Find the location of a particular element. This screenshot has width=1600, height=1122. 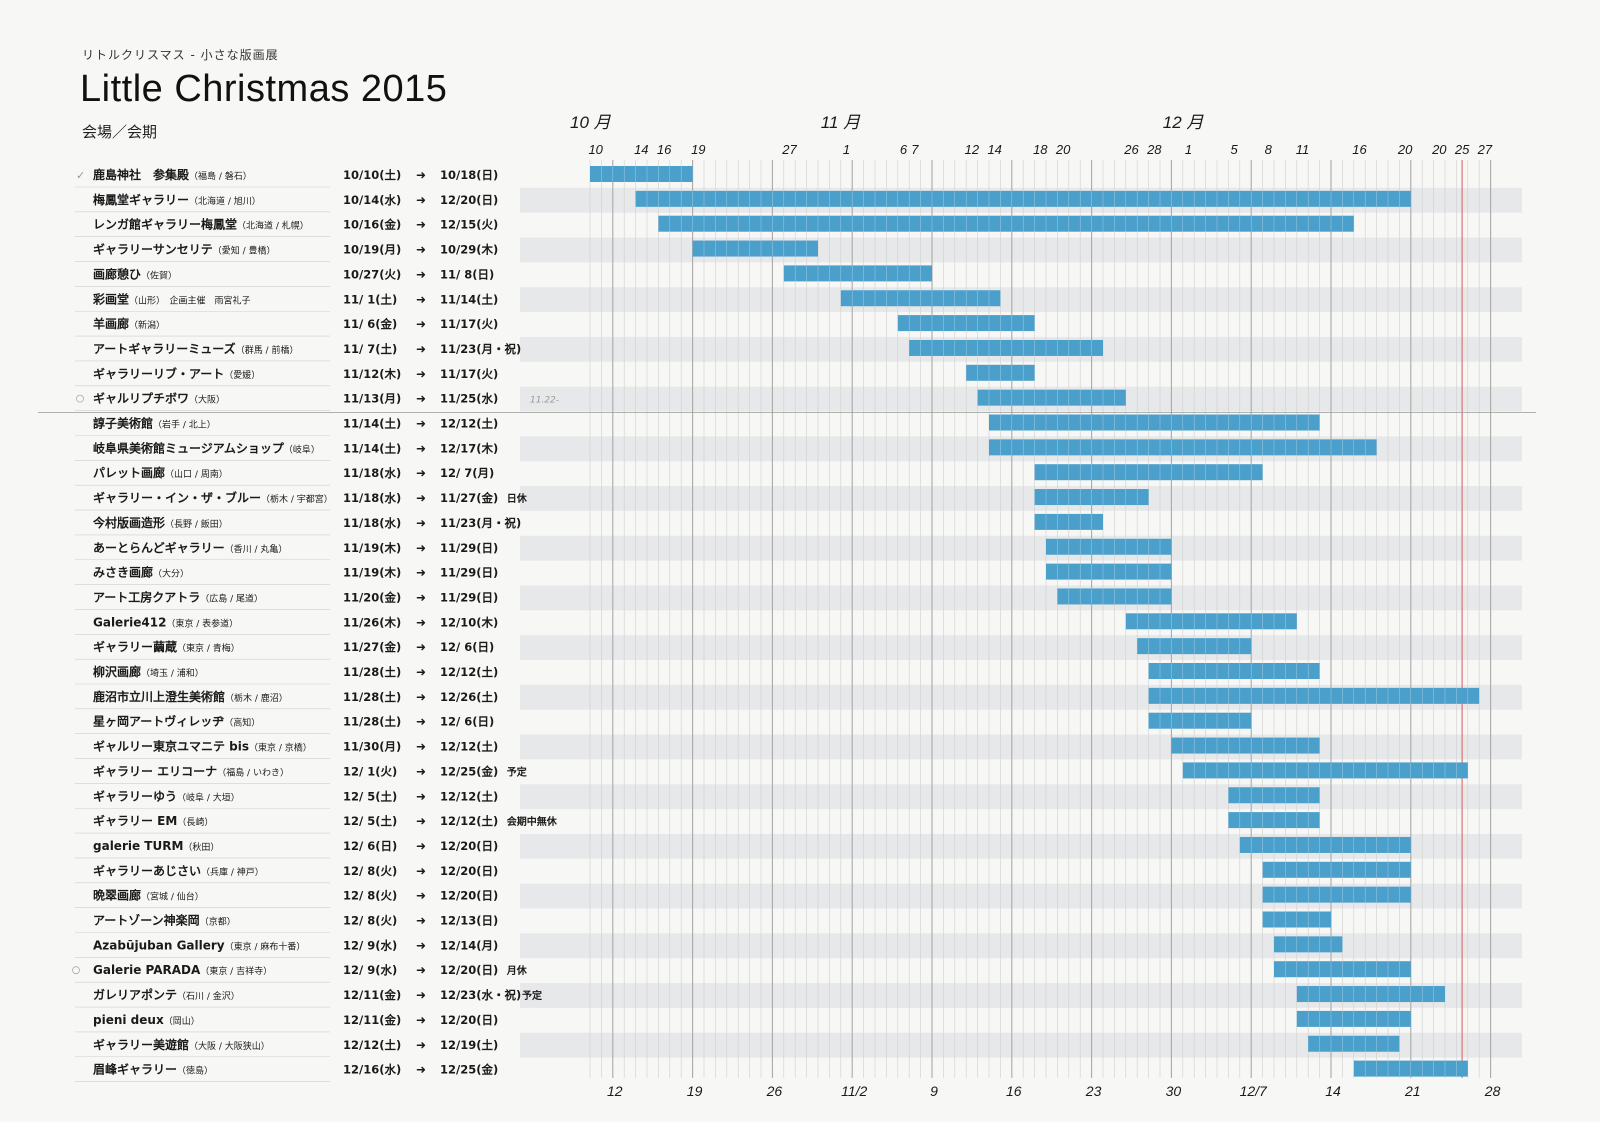

bottom-tick-label: 28 is located at coordinates (1492, 1091).